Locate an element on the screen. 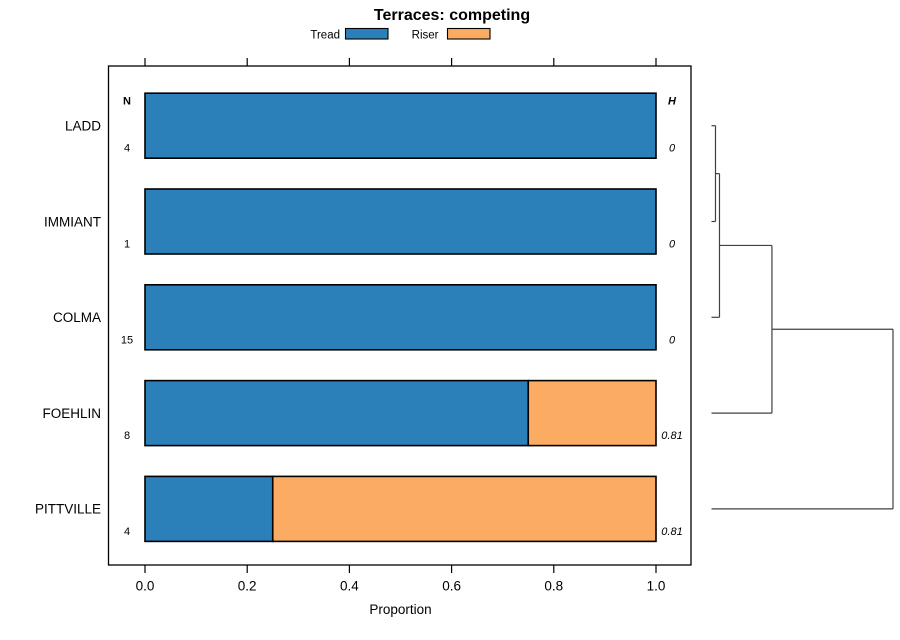 The image size is (900, 640). x-tick-label: 1.0 is located at coordinates (656, 586).